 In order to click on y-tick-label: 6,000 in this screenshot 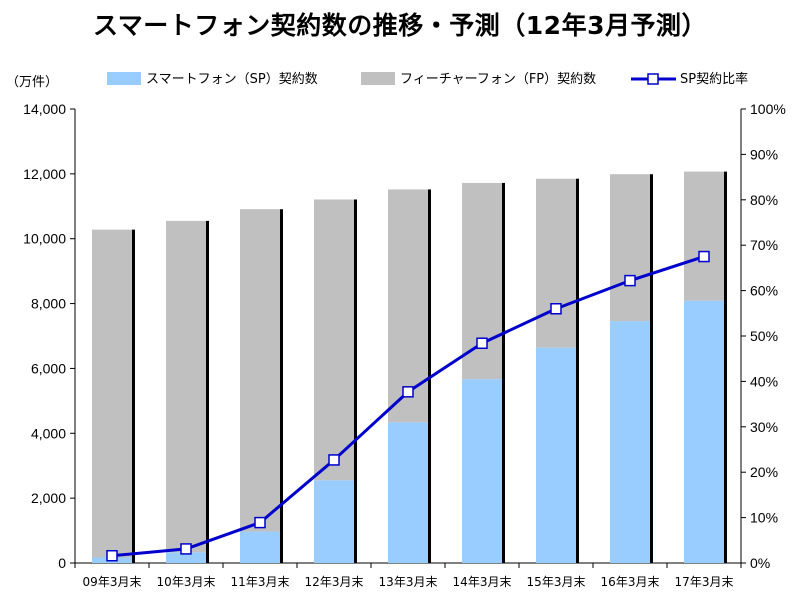, I will do `click(48, 368)`.